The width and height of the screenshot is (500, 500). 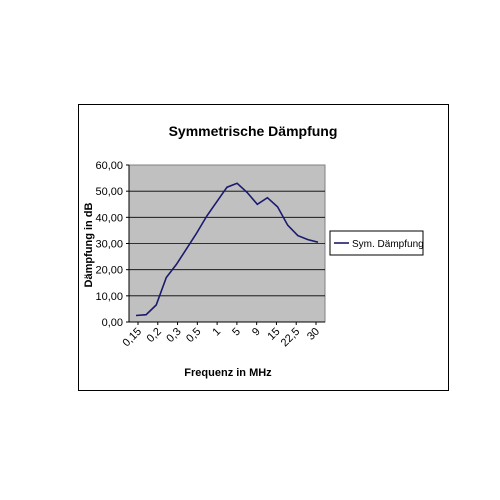 I want to click on x-tick-label: 5, so click(x=236, y=332).